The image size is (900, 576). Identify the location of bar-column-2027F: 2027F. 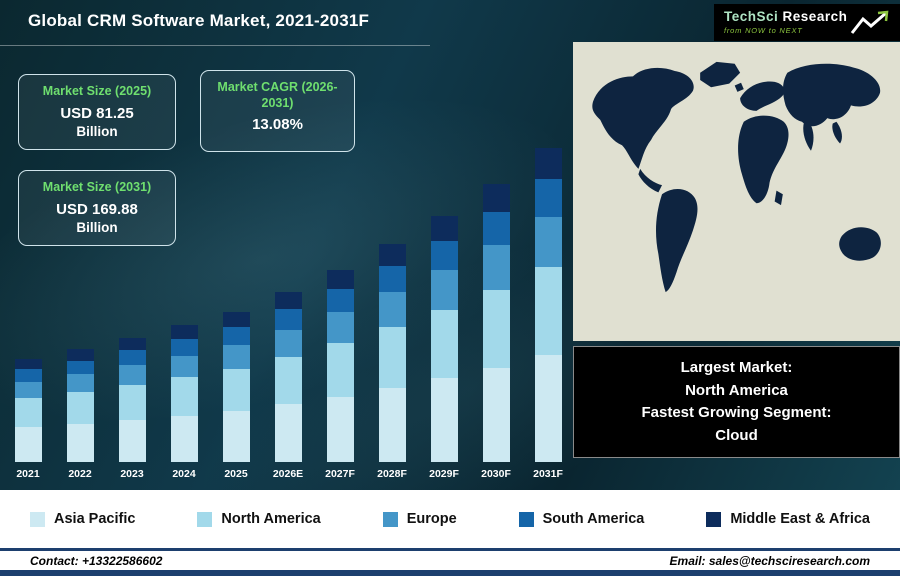
(340, 374).